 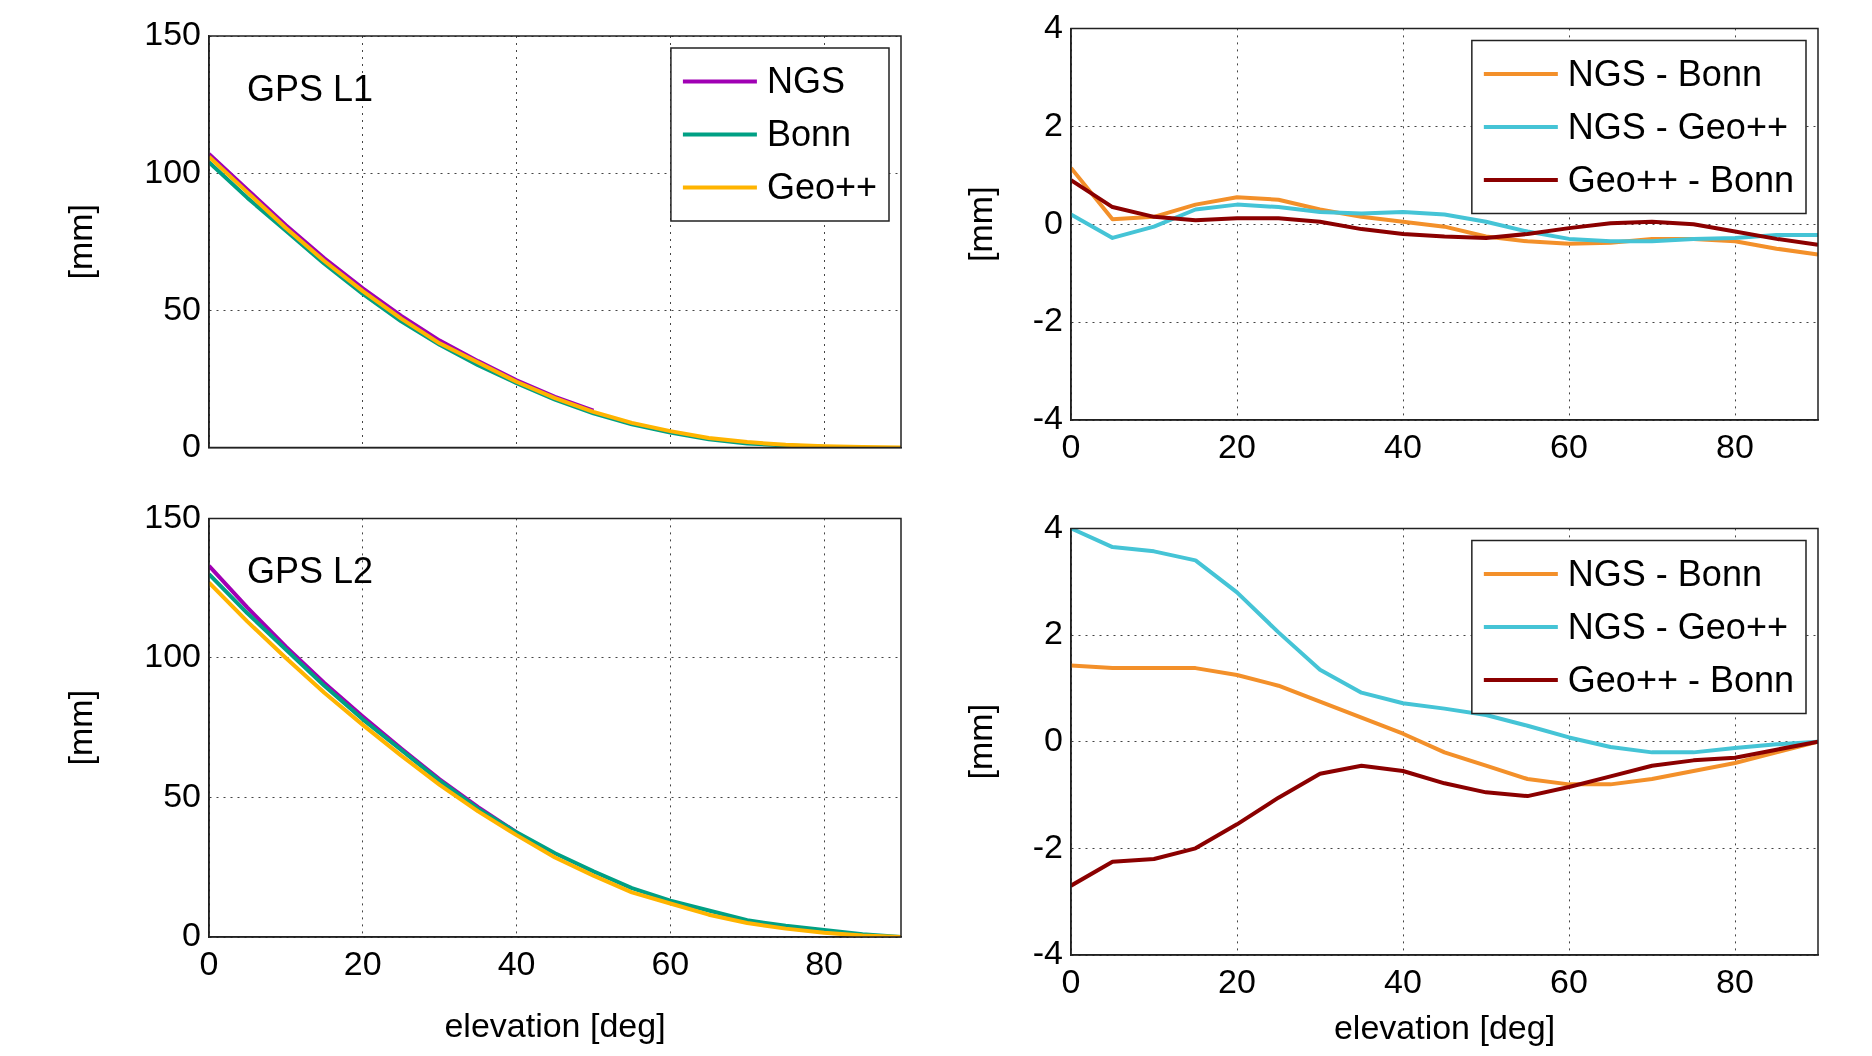 What do you see at coordinates (805, 81) in the screenshot?
I see `legend-label: NGS` at bounding box center [805, 81].